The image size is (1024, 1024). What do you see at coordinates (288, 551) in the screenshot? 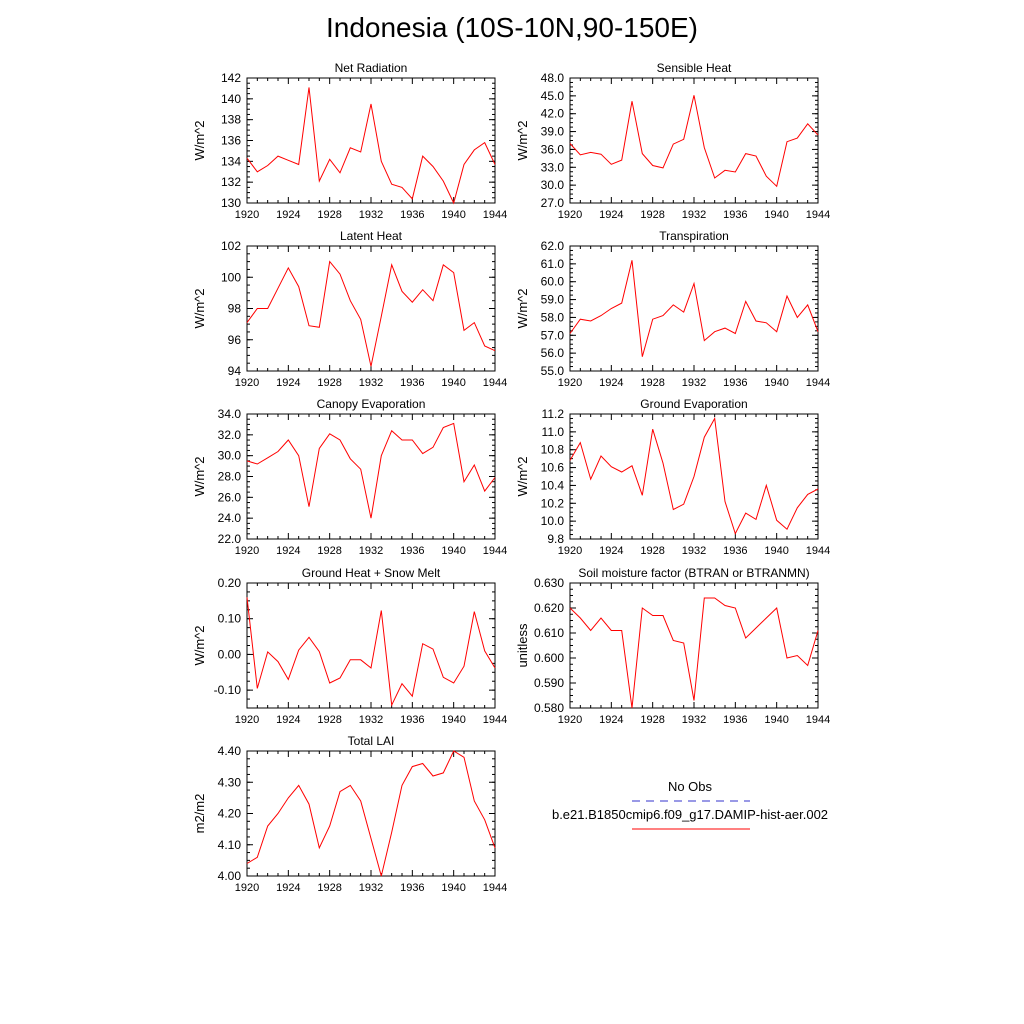
I see `panel-5-x-tick-label: 1924` at bounding box center [288, 551].